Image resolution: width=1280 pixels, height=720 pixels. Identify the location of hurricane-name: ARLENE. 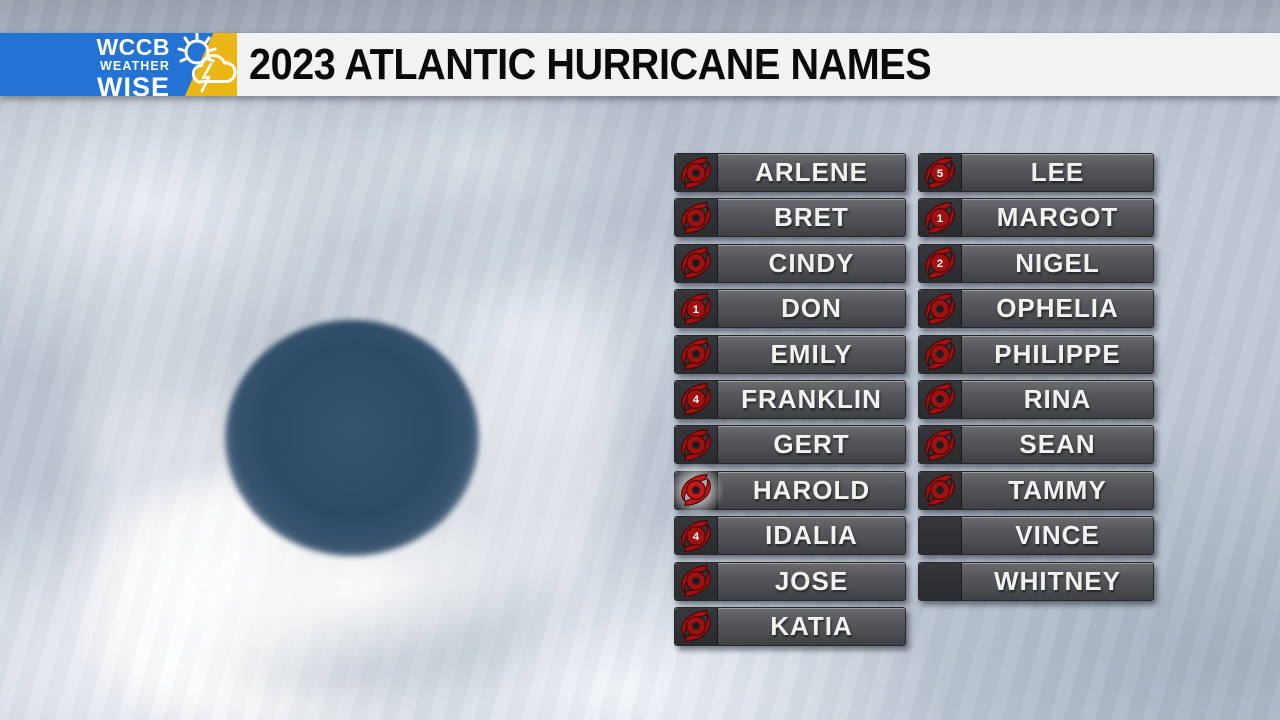
(811, 172).